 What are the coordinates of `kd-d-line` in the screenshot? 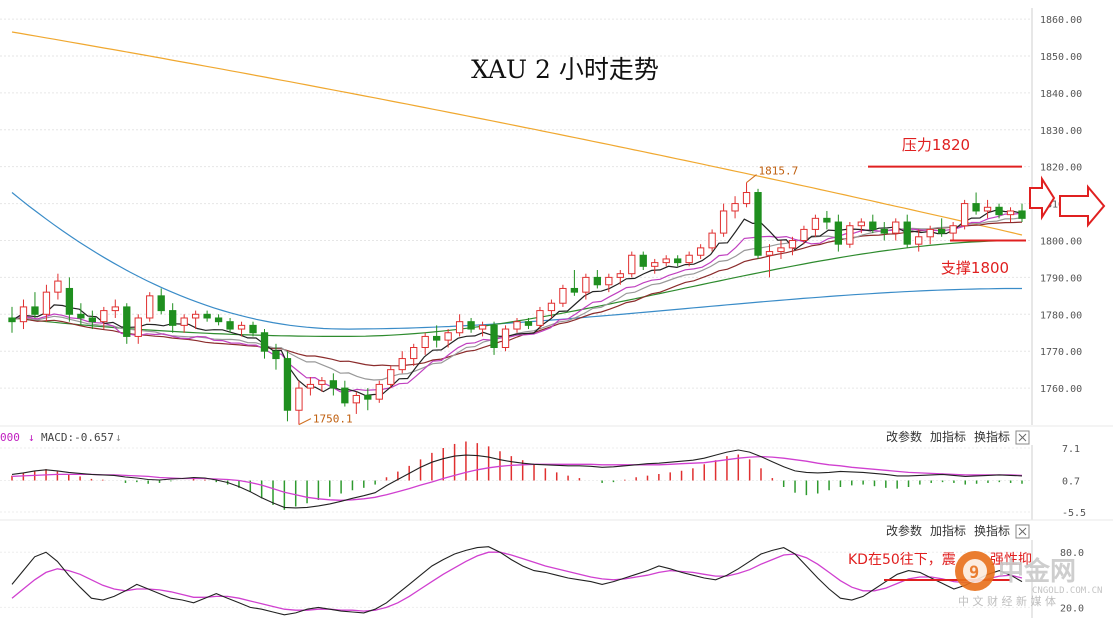 It's located at (517, 581).